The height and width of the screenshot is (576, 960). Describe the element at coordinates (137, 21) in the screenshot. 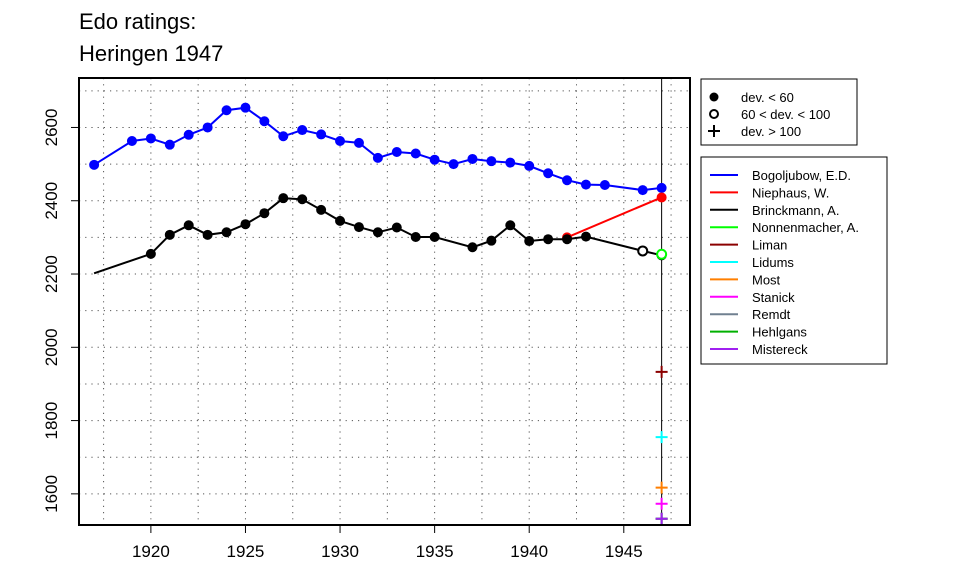

I see `title-line-1: Edo ratings:` at that location.